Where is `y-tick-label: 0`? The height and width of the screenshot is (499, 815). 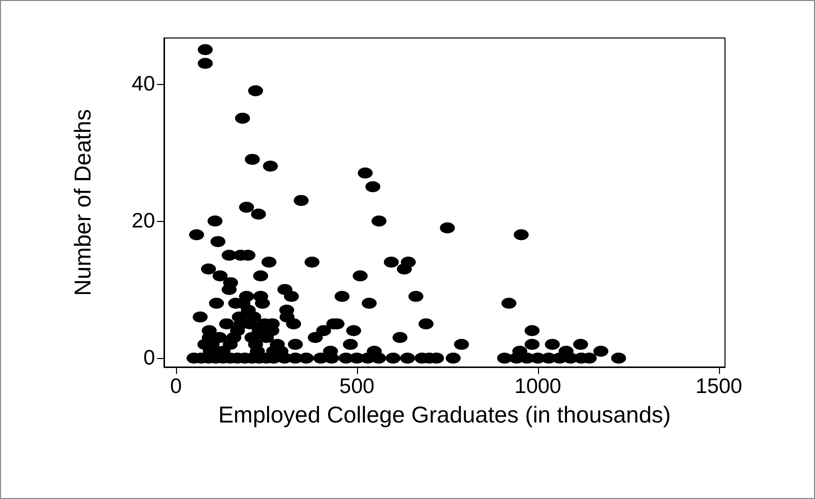
y-tick-label: 0 is located at coordinates (149, 358).